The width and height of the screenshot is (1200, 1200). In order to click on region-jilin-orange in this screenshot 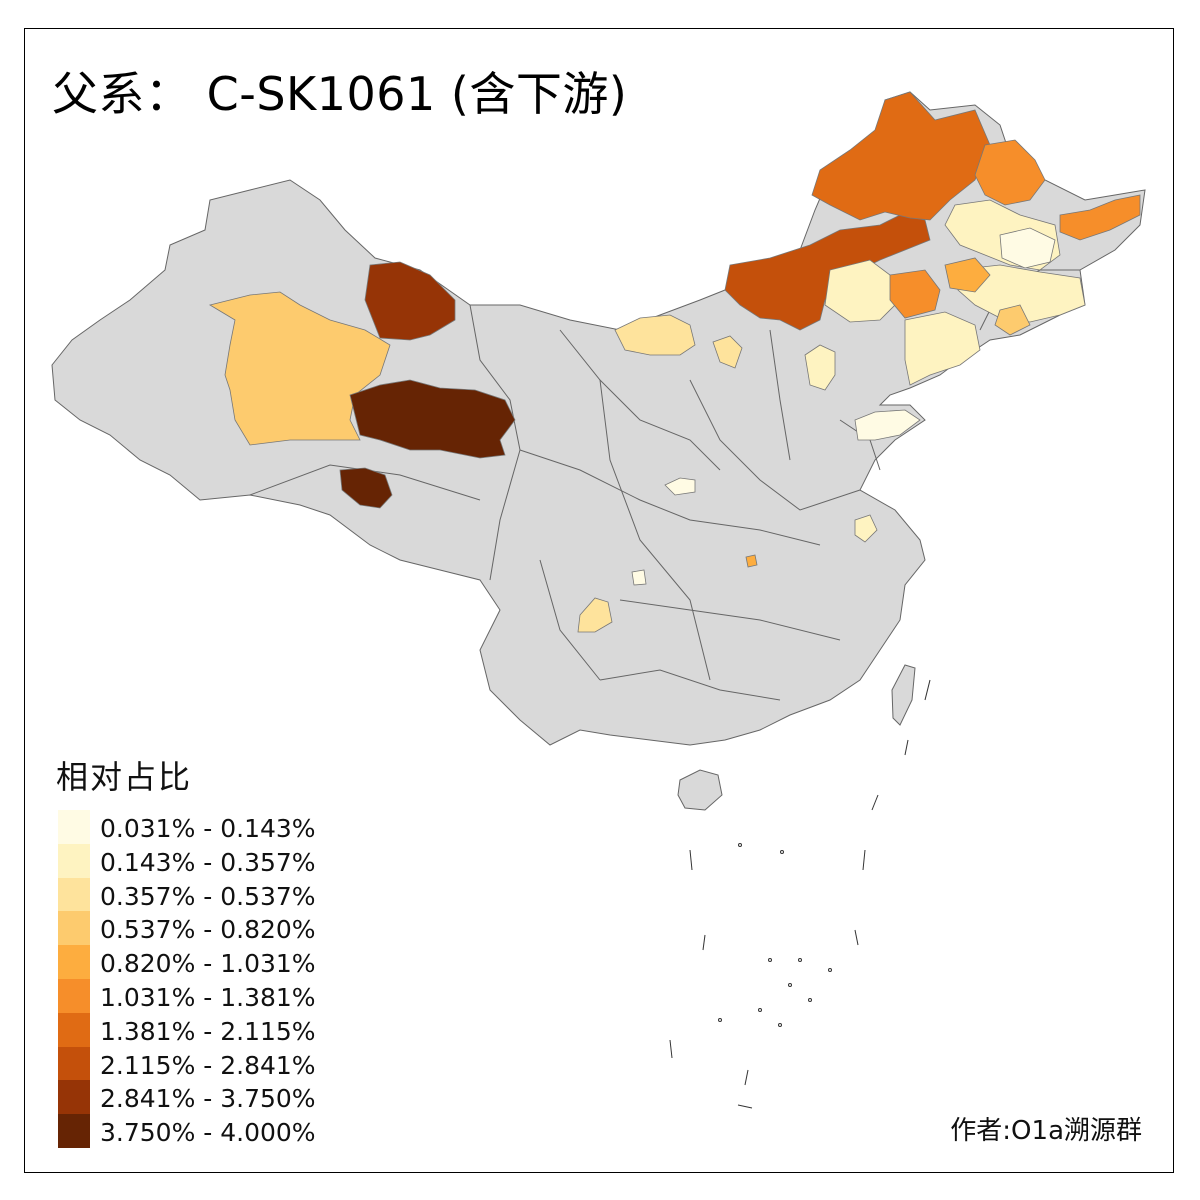, I will do `click(967, 275)`.